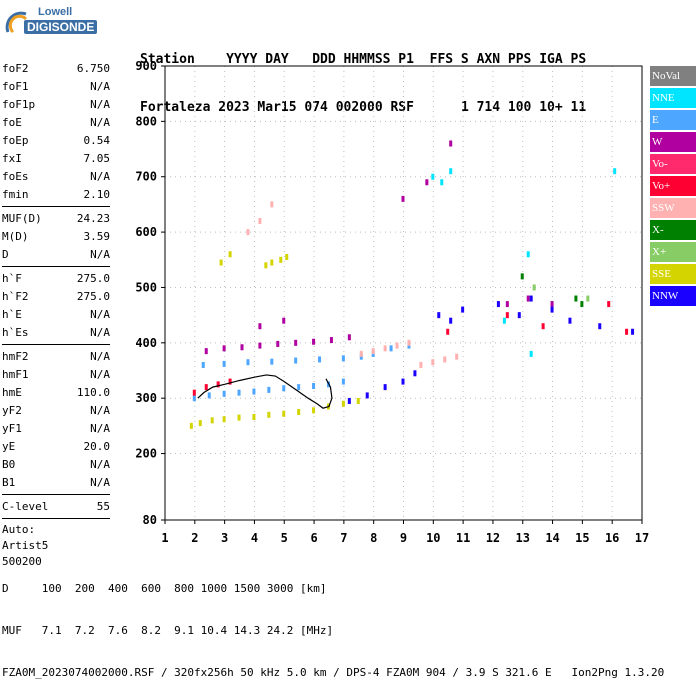 The image size is (700, 694). I want to click on legend-item: Vo+, so click(673, 186).